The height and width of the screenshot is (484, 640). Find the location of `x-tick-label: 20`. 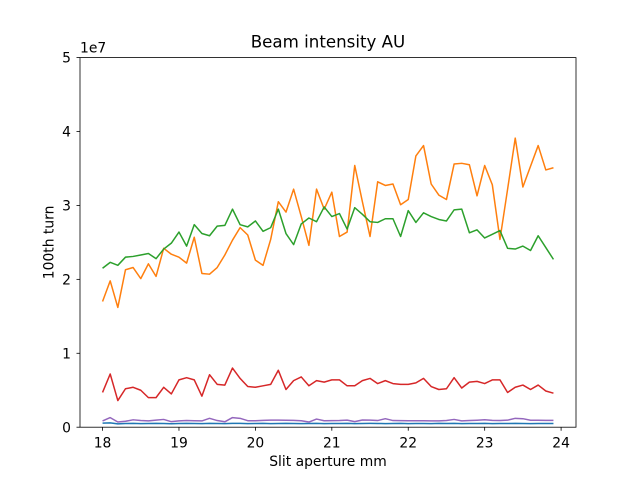

x-tick-label: 20 is located at coordinates (256, 444).